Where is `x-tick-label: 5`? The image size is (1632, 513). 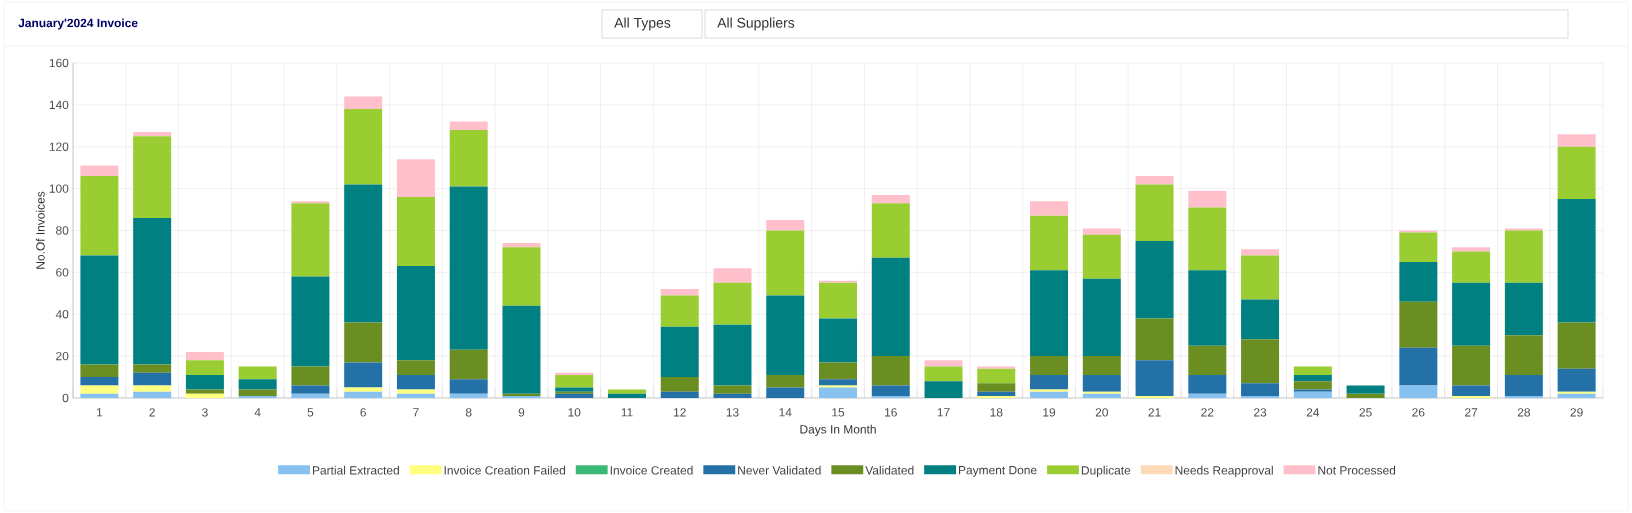
x-tick-label: 5 is located at coordinates (310, 412).